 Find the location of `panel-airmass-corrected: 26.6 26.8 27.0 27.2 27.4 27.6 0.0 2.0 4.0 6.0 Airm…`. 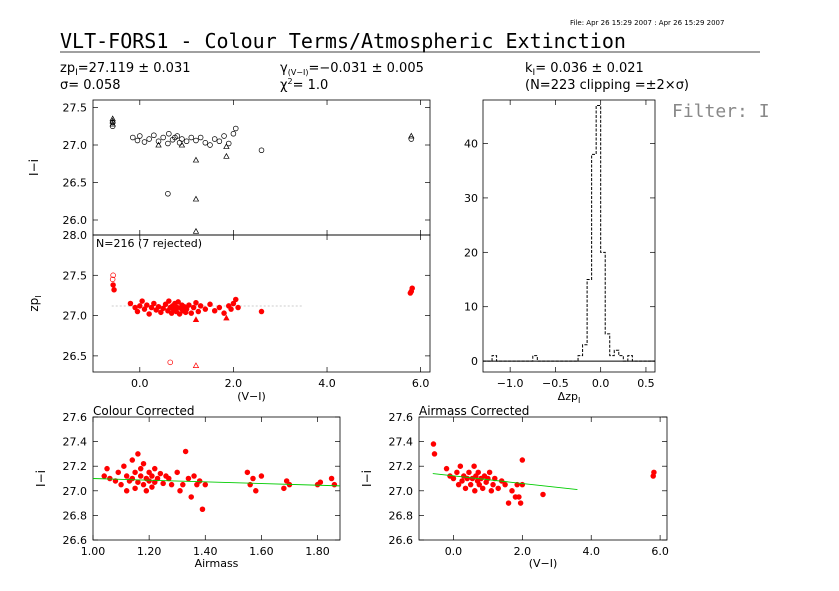

panel-airmass-corrected: 26.6 26.8 27.0 27.2 27.4 27.6 0.0 2.0 4.0 6.0 Airm… is located at coordinates (514, 487).